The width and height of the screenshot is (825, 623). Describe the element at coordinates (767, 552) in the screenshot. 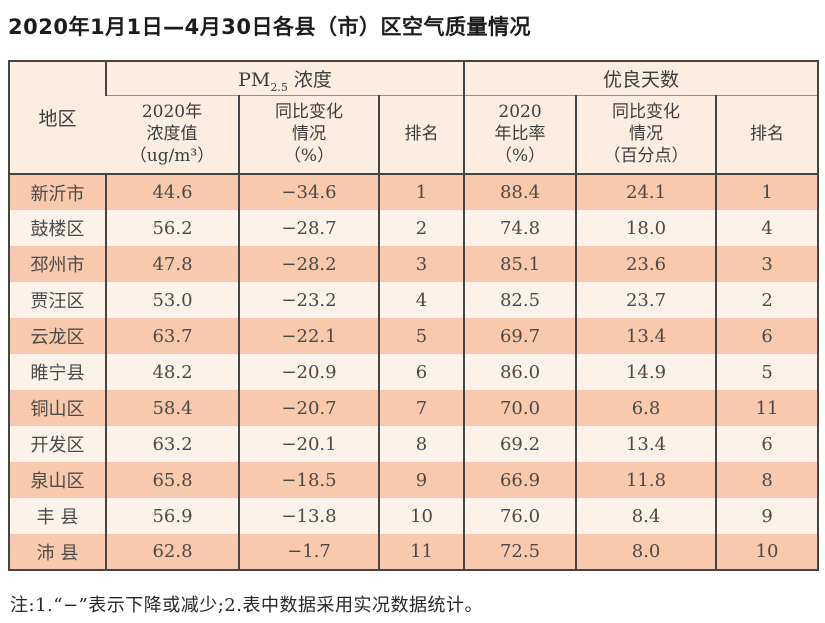

I see `cell-good-rank: 10` at that location.